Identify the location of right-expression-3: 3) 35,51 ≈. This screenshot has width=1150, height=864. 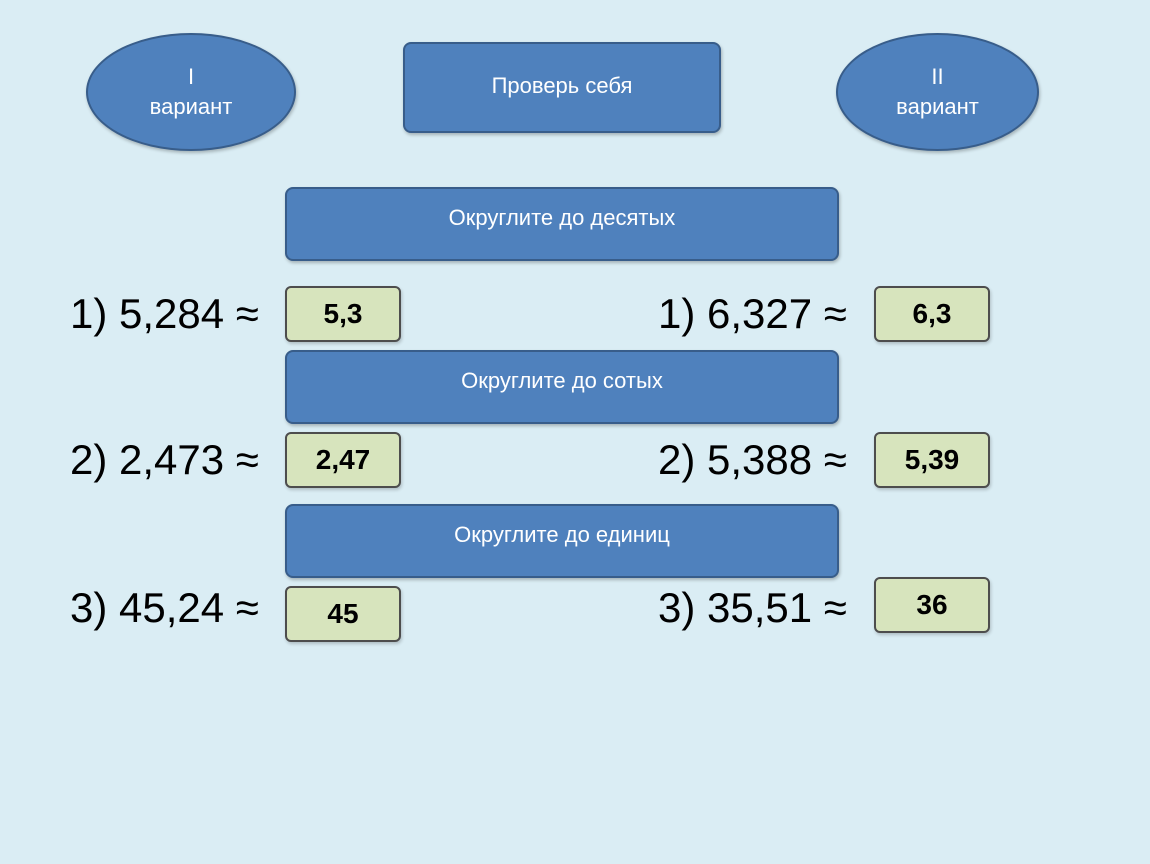
(752, 607).